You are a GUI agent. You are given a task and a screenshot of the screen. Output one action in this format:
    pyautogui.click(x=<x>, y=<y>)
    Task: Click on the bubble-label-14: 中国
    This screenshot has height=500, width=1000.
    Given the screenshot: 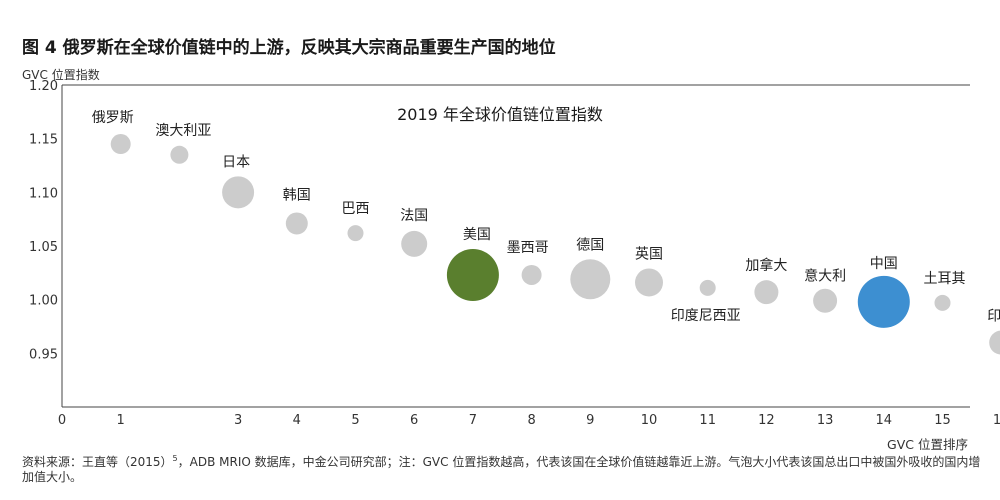 What is the action you would take?
    pyautogui.click(x=884, y=264)
    